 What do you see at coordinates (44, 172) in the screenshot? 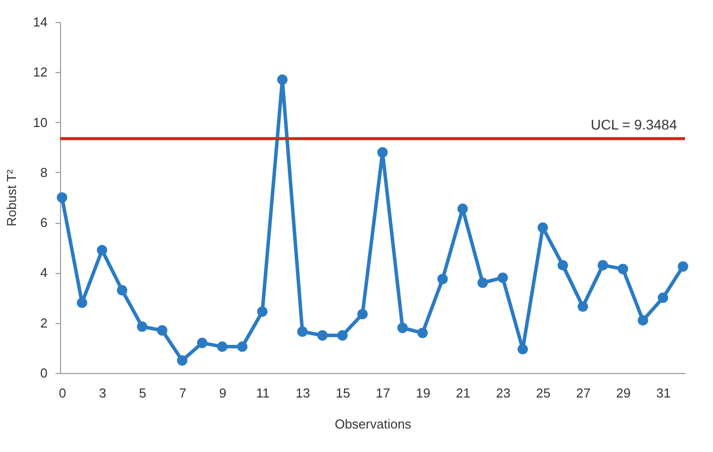
I see `y-tick-label: 8` at bounding box center [44, 172].